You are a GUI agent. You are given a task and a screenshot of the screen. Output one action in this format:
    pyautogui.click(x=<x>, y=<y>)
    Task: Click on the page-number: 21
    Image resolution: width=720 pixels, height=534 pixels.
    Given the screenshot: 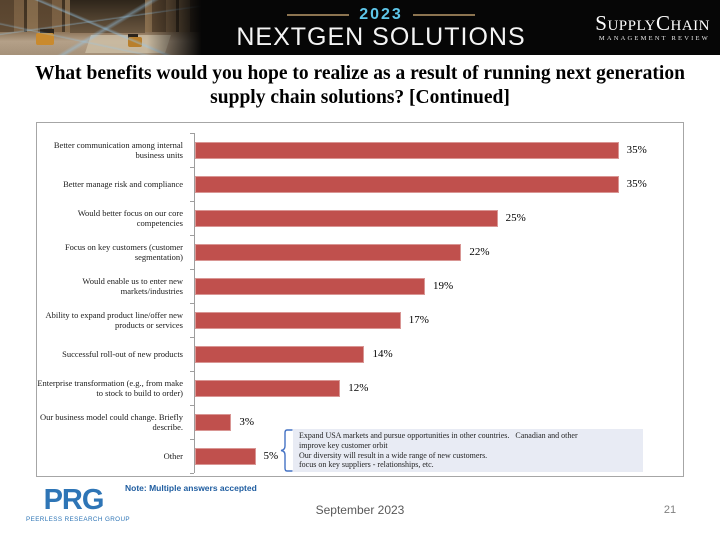 What is the action you would take?
    pyautogui.click(x=670, y=510)
    